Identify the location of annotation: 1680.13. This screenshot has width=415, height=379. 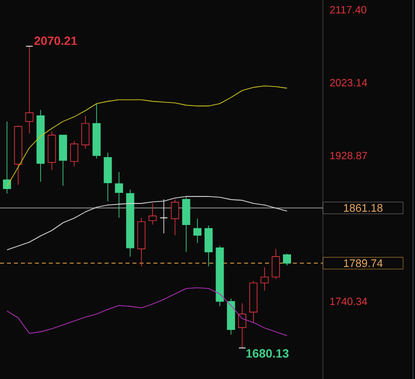
(267, 353).